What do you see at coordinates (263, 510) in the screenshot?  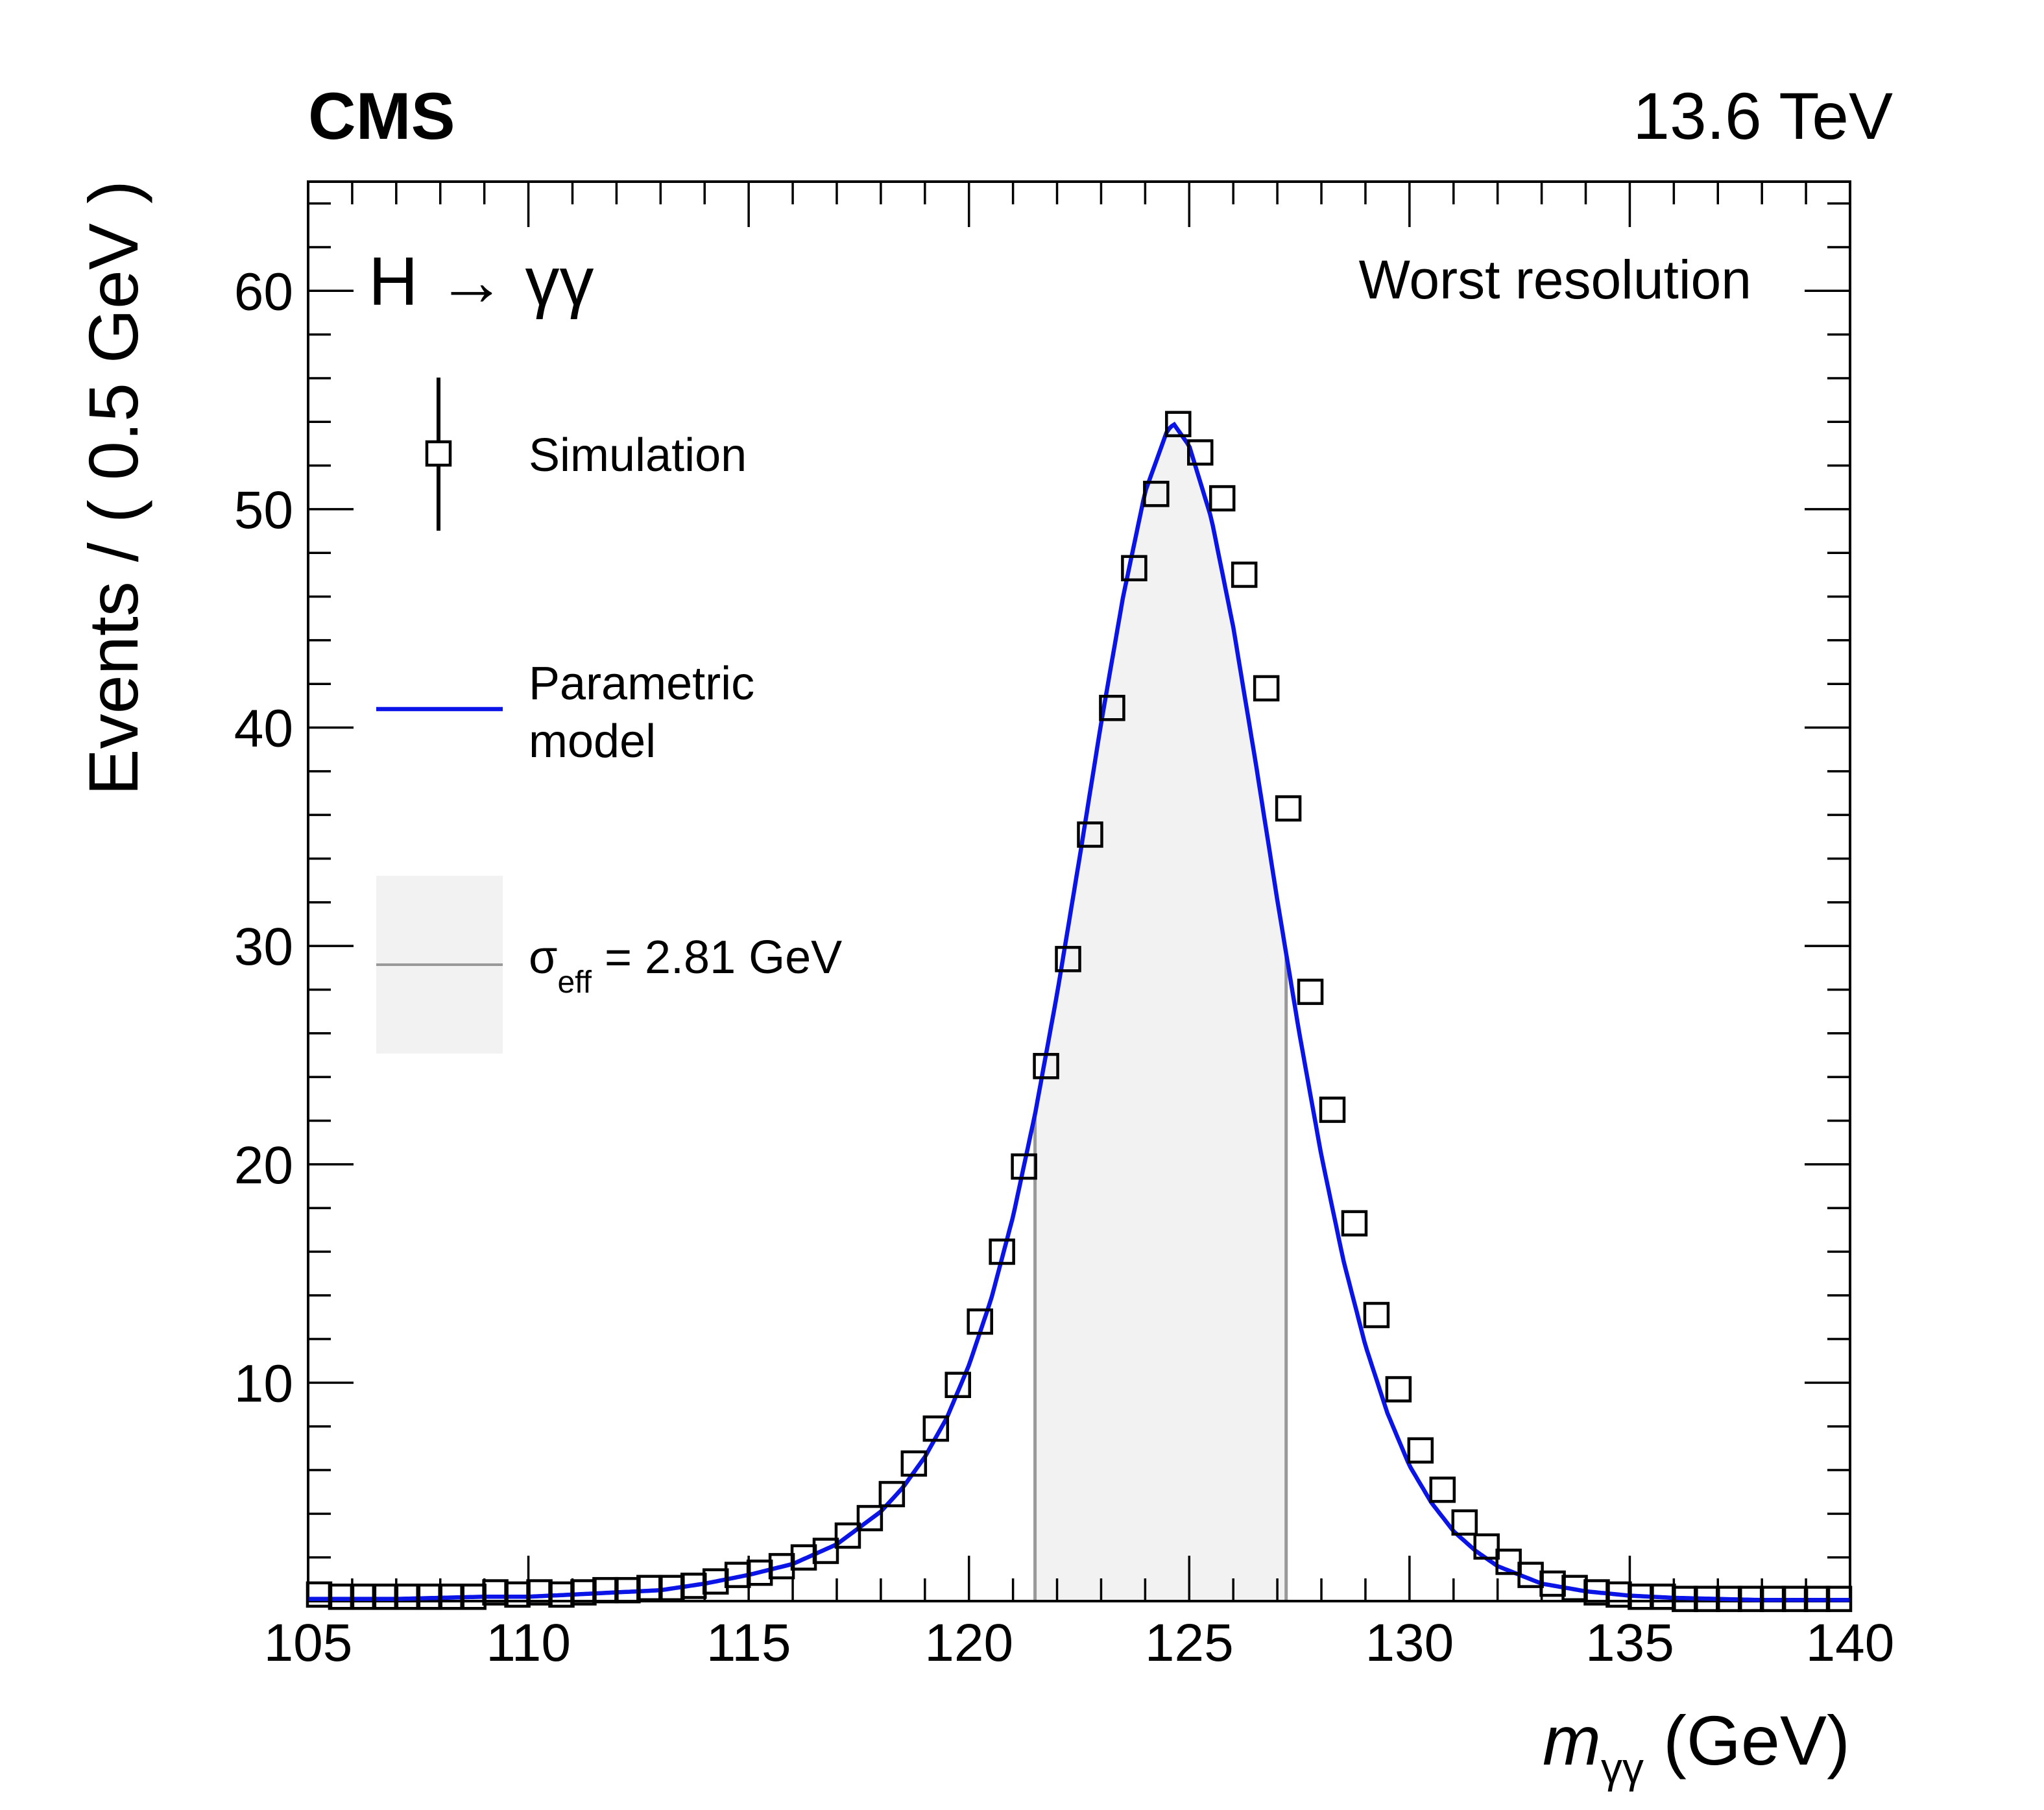 I see `y-tick-label: 50` at bounding box center [263, 510].